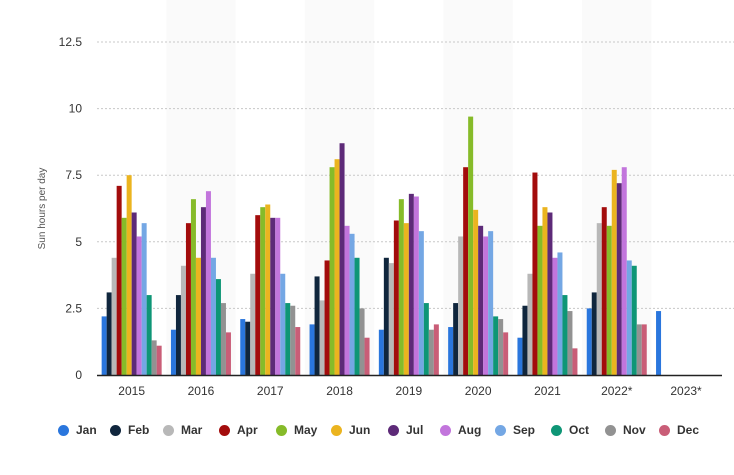 This screenshot has height=475, width=734. What do you see at coordinates (339, 391) in the screenshot?
I see `x-tick-label: 2018` at bounding box center [339, 391].